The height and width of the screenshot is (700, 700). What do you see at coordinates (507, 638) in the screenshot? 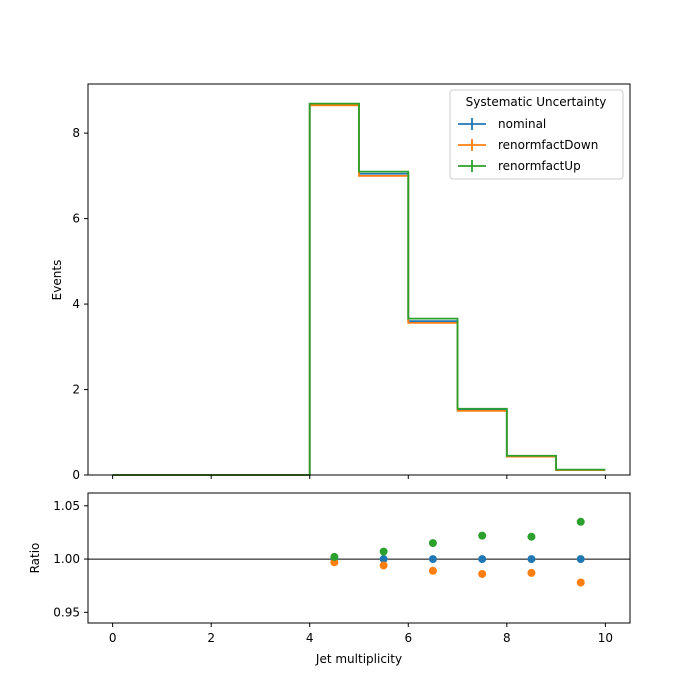
I see `x-tick-label: 8` at bounding box center [507, 638].